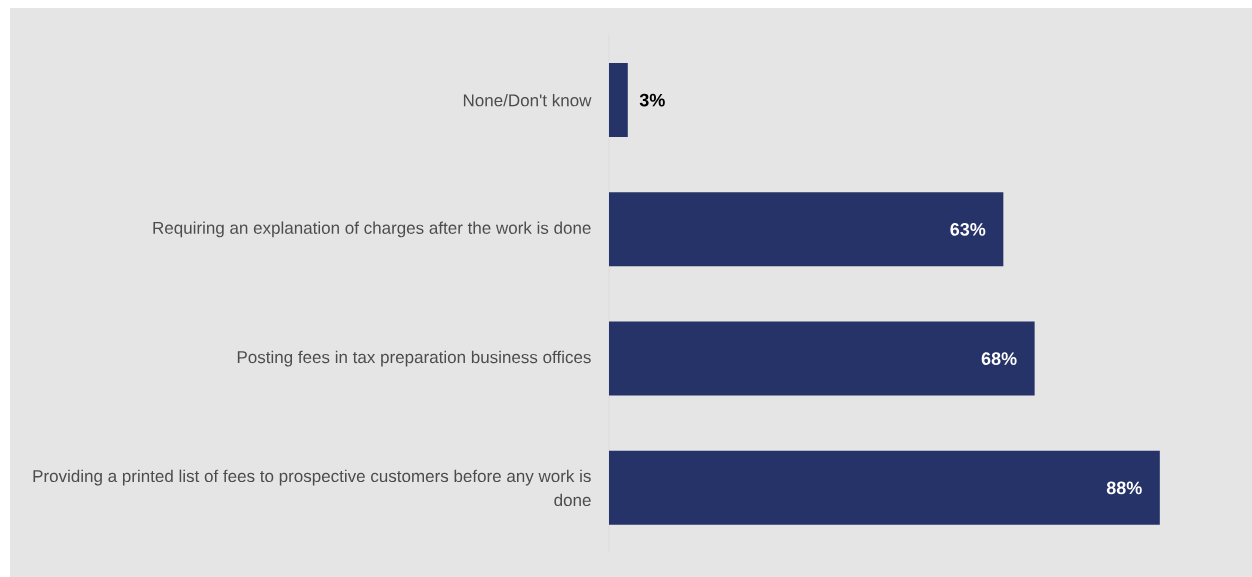 Image resolution: width=1252 pixels, height=577 pixels. I want to click on y-tick-label: Posting fees in tax preparation business offices, so click(414, 358).